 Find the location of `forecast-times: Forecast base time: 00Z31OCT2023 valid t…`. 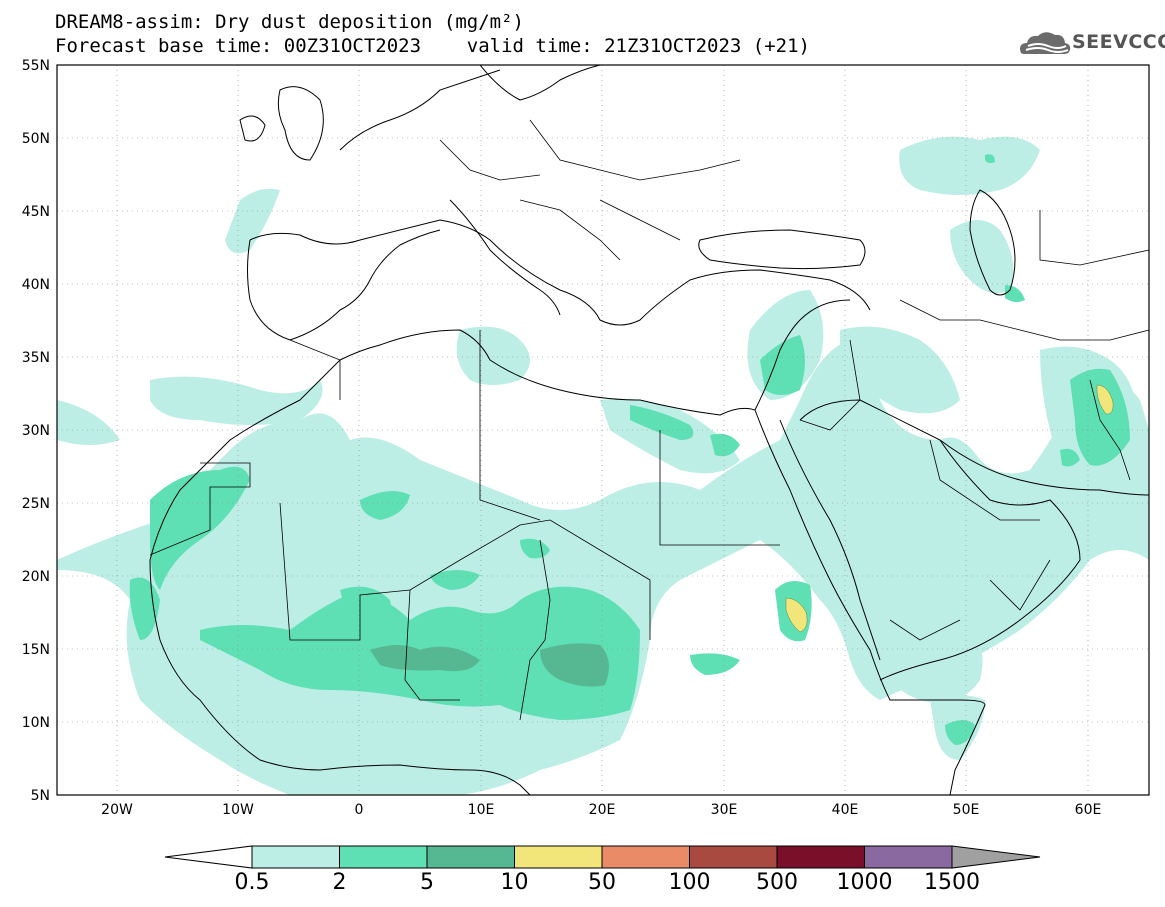

forecast-times: Forecast base time: 00Z31OCT2023 valid t… is located at coordinates (432, 46).